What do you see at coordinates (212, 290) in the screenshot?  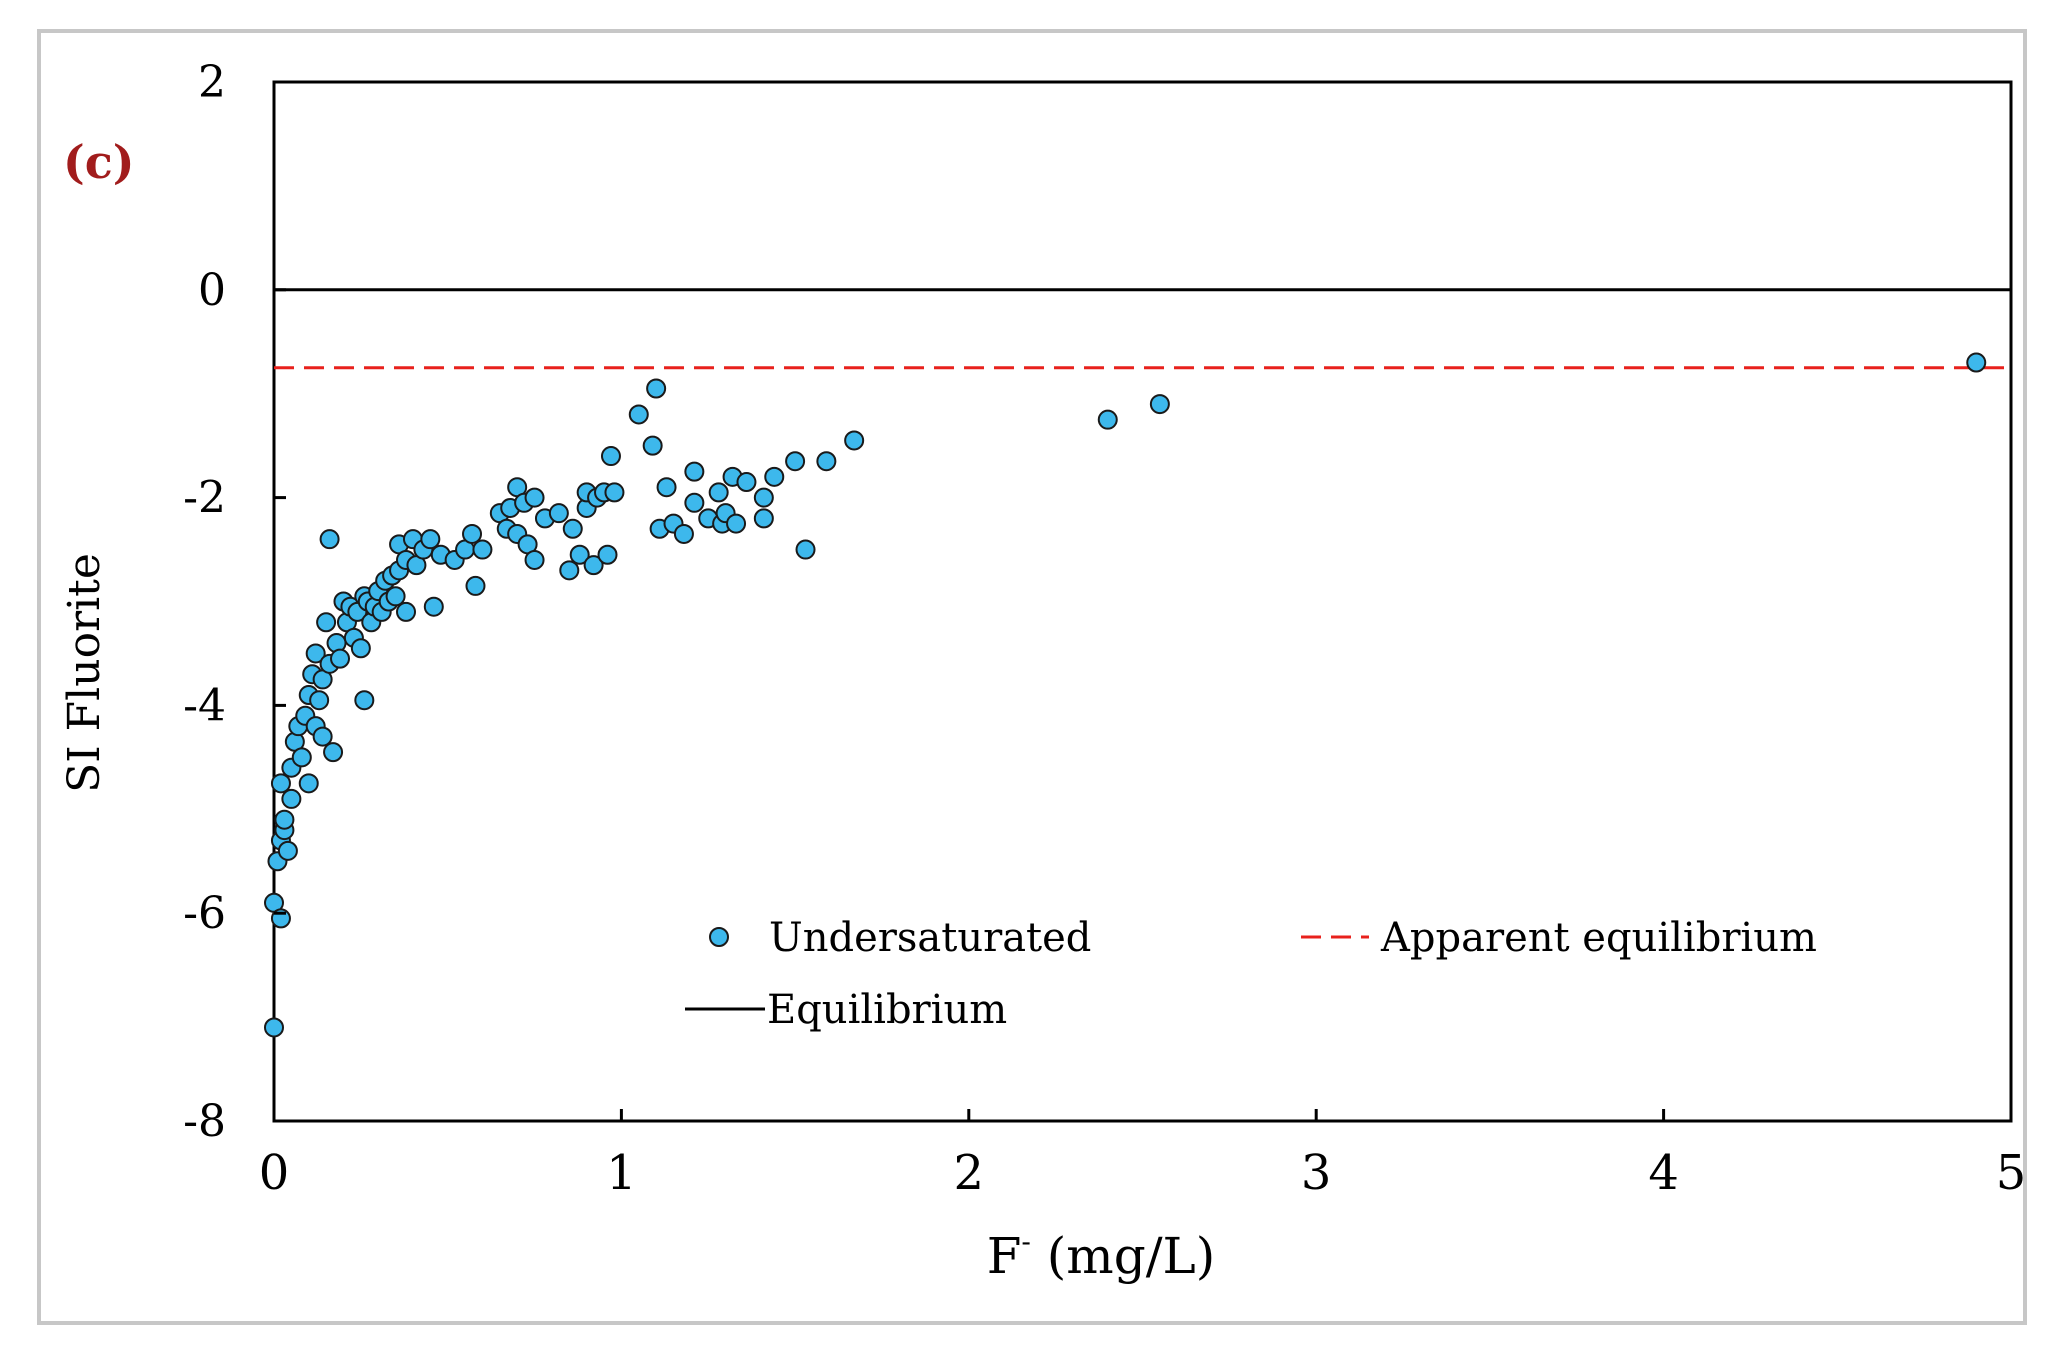 I see `y-tick-label: 0` at bounding box center [212, 290].